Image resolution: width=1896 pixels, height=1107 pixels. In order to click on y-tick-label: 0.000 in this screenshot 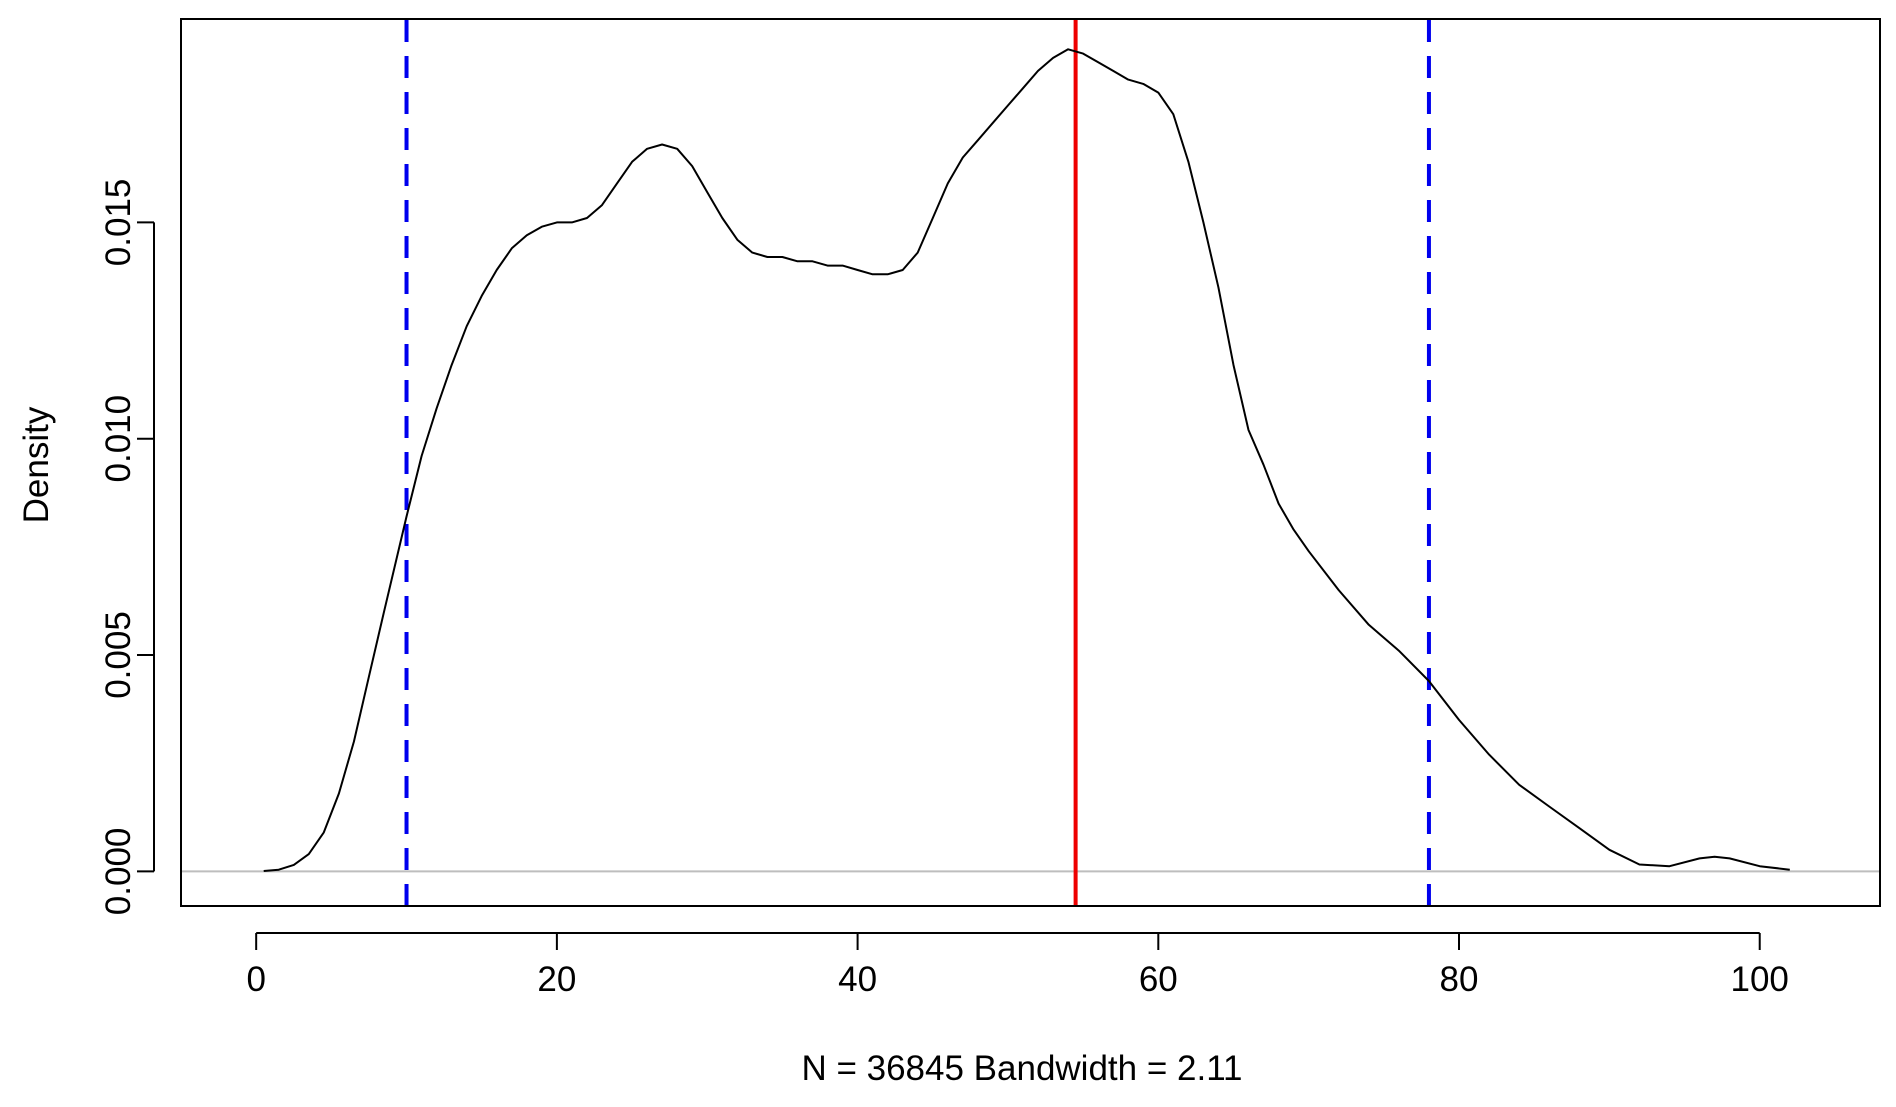, I will do `click(118, 872)`.